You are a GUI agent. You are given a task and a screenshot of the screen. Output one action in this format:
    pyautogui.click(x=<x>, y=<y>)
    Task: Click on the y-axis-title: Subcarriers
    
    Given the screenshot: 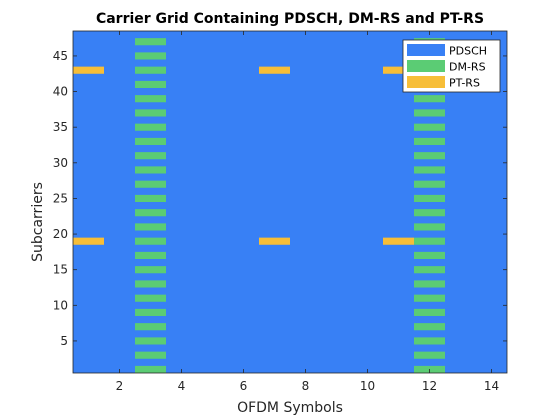 What is the action you would take?
    pyautogui.click(x=38, y=222)
    